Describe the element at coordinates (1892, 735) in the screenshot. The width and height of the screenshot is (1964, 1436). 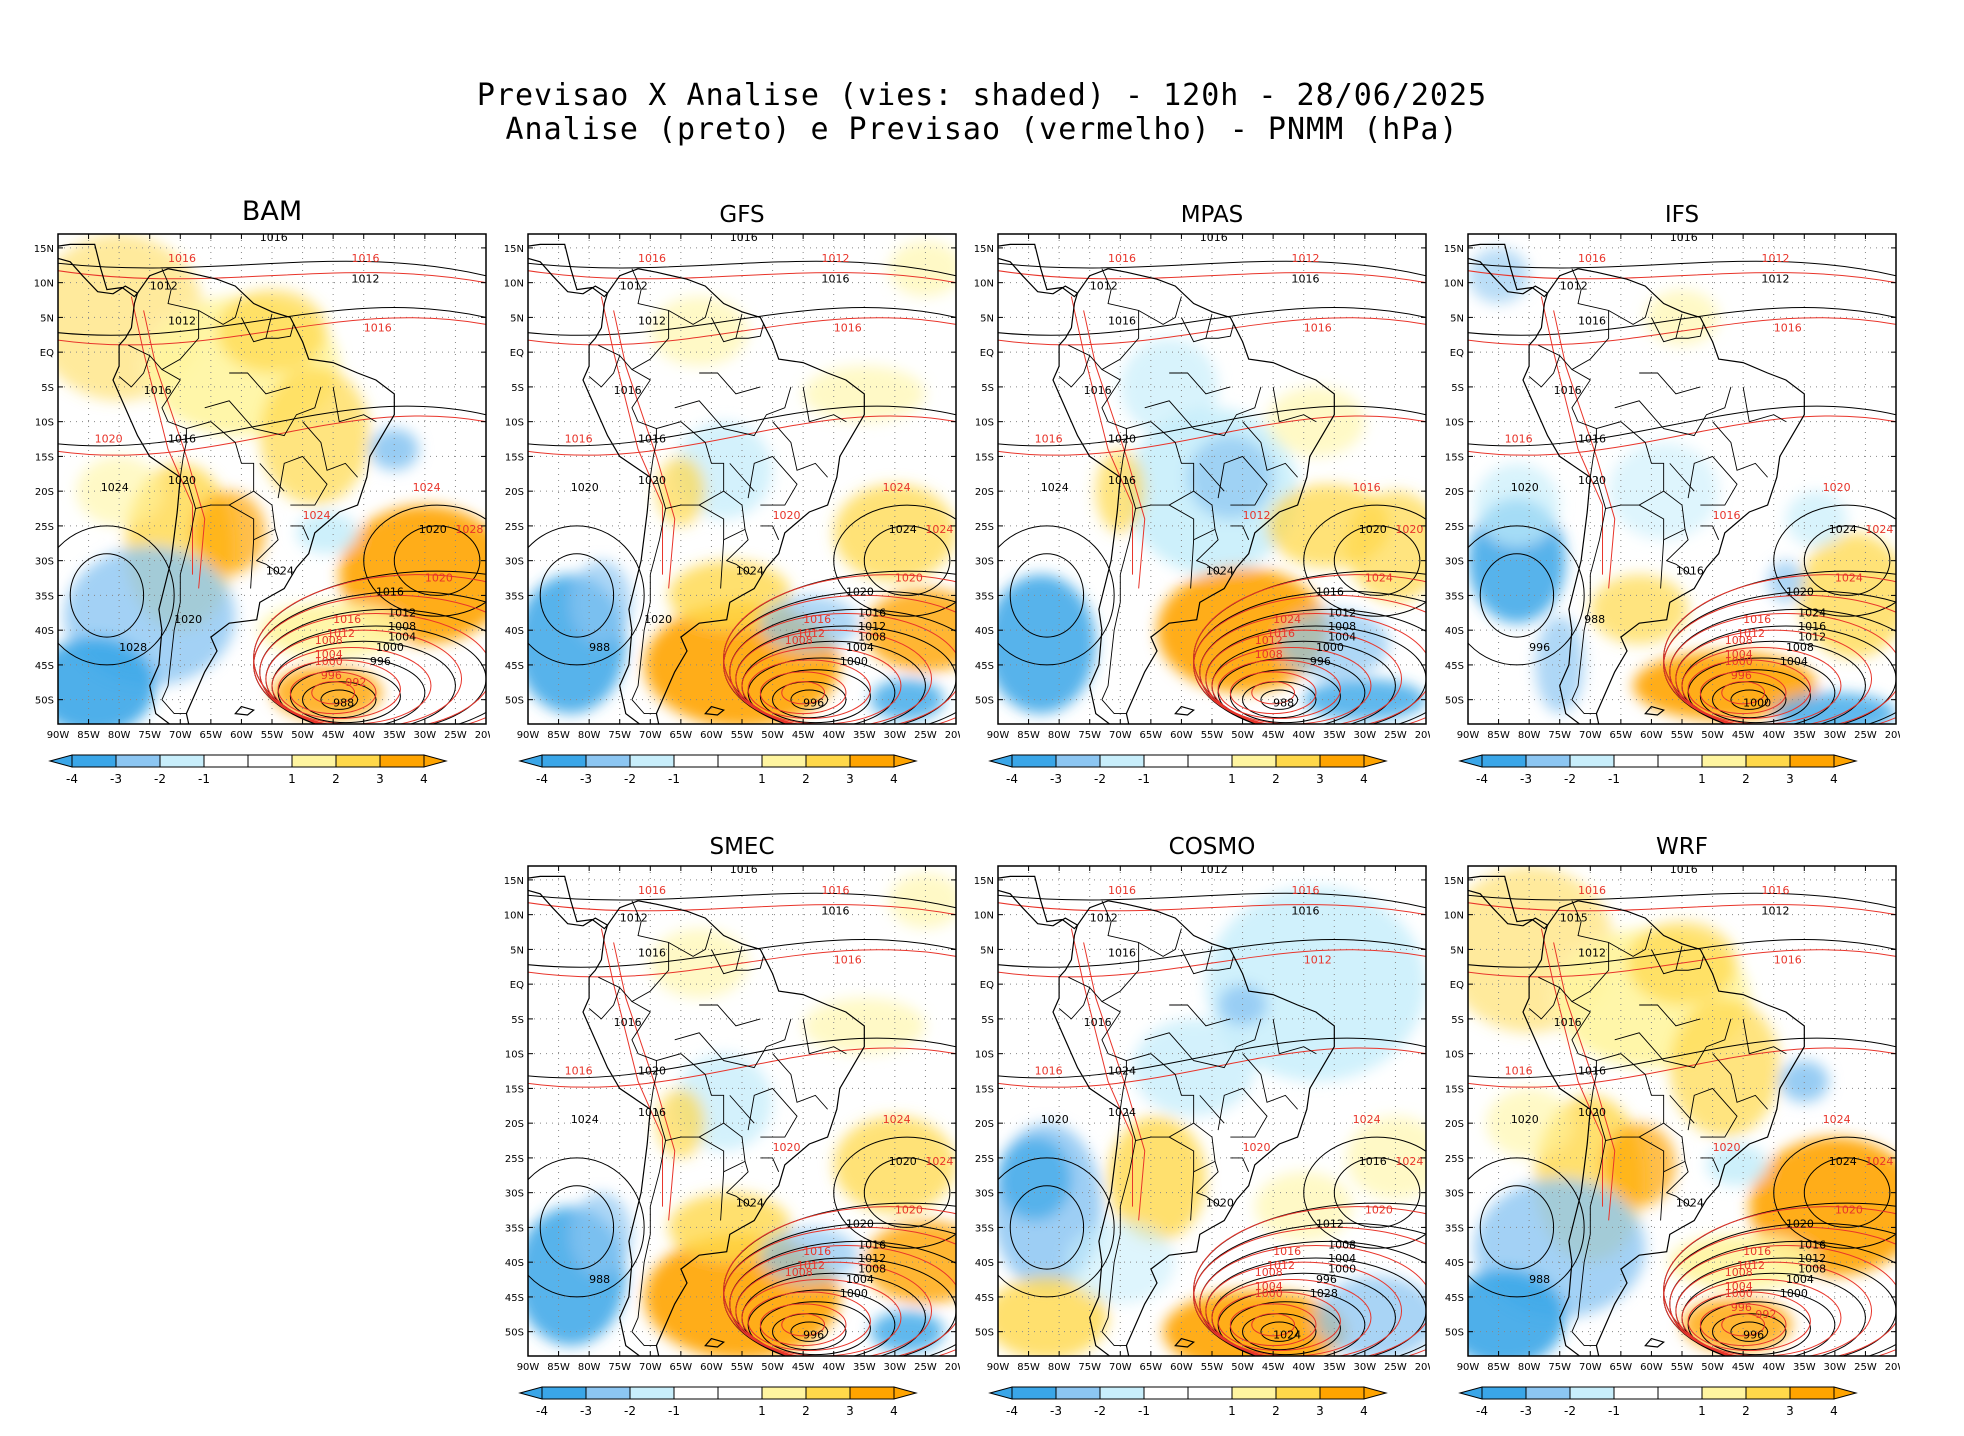
I see `lon-tick-label: 20W` at that location.